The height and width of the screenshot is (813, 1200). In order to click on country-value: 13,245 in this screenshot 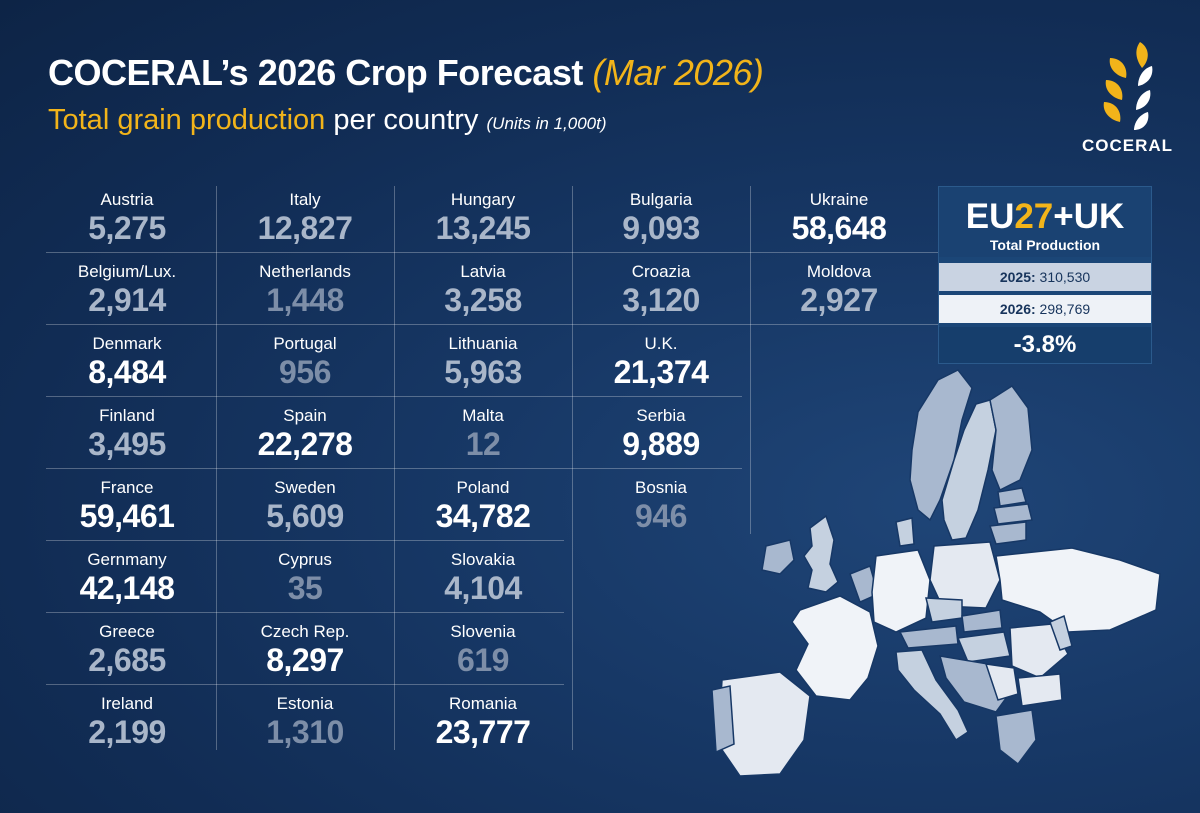, I will do `click(483, 228)`.